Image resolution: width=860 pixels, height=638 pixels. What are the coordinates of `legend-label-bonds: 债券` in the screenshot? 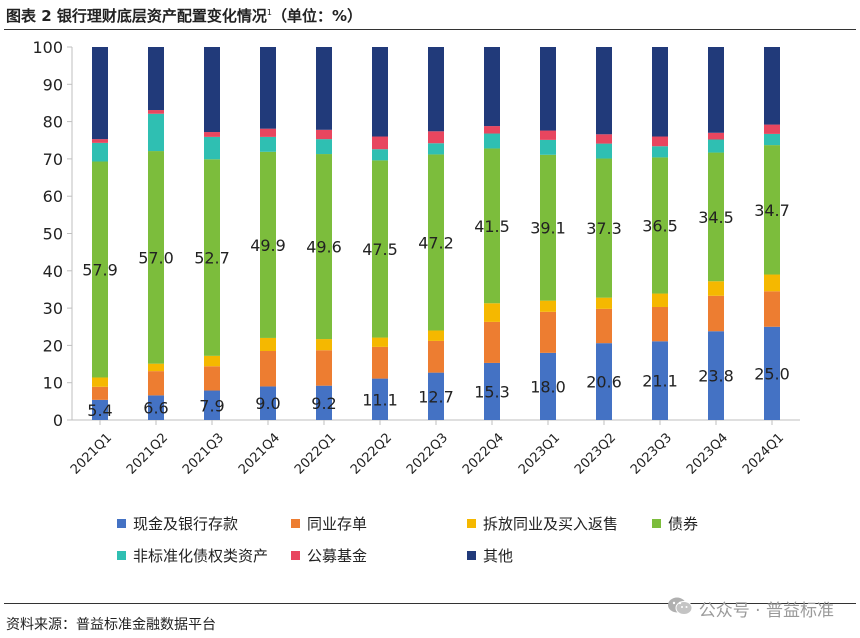 It's located at (683, 524).